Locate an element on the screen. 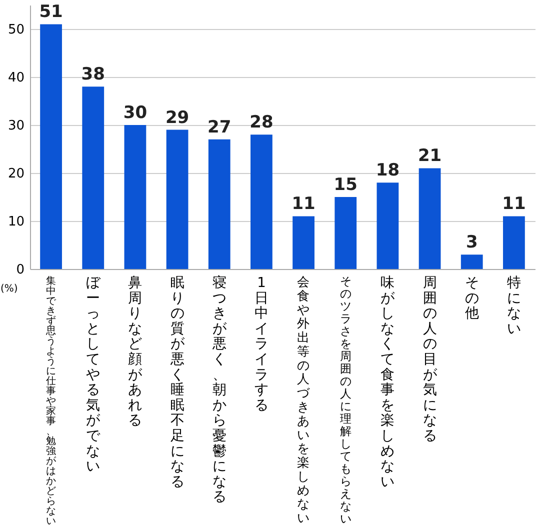 The width and height of the screenshot is (538, 529). data-label: 27 is located at coordinates (220, 127).